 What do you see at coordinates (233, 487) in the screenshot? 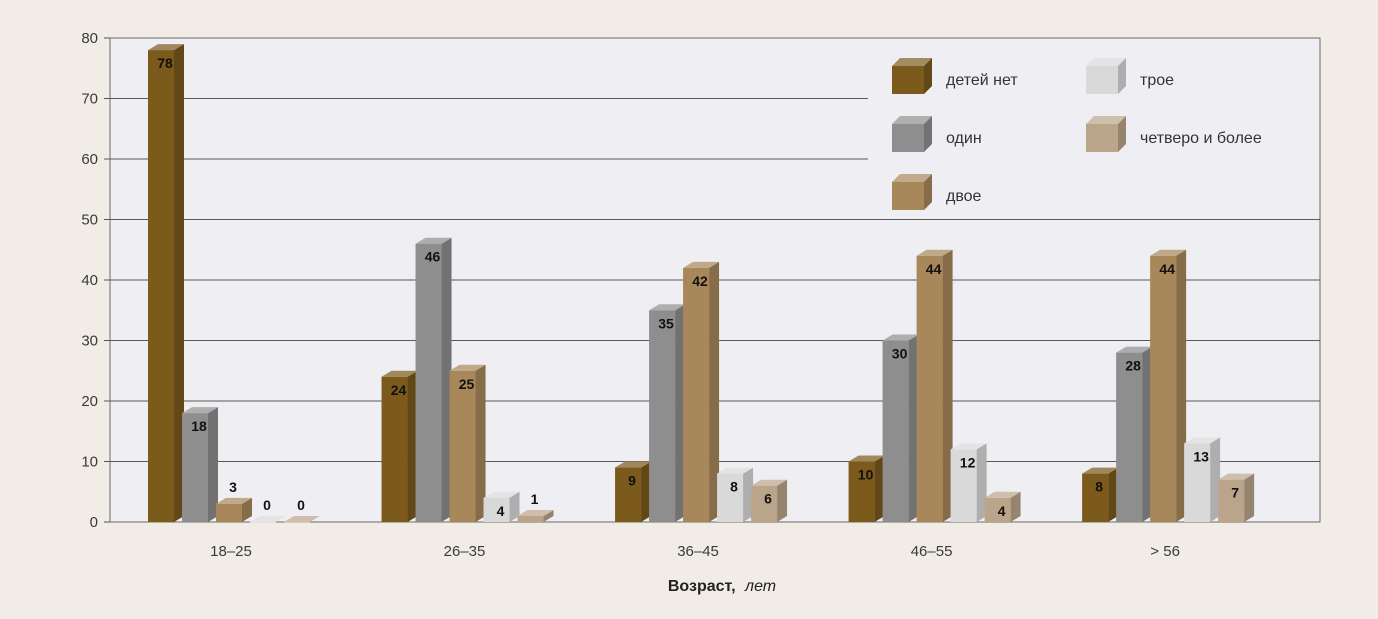
I see `data-label: 3` at bounding box center [233, 487].